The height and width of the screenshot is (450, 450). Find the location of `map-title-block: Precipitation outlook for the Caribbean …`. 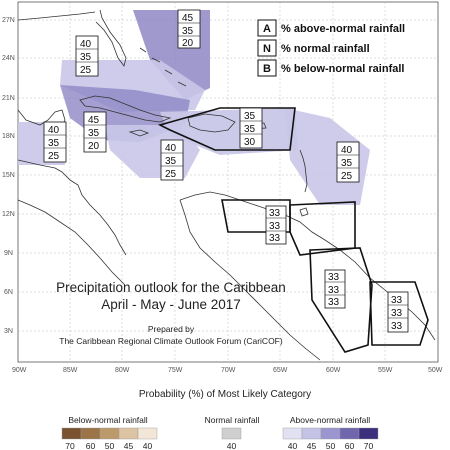

map-title-block: Precipitation outlook for the Caribbean … is located at coordinates (171, 313).